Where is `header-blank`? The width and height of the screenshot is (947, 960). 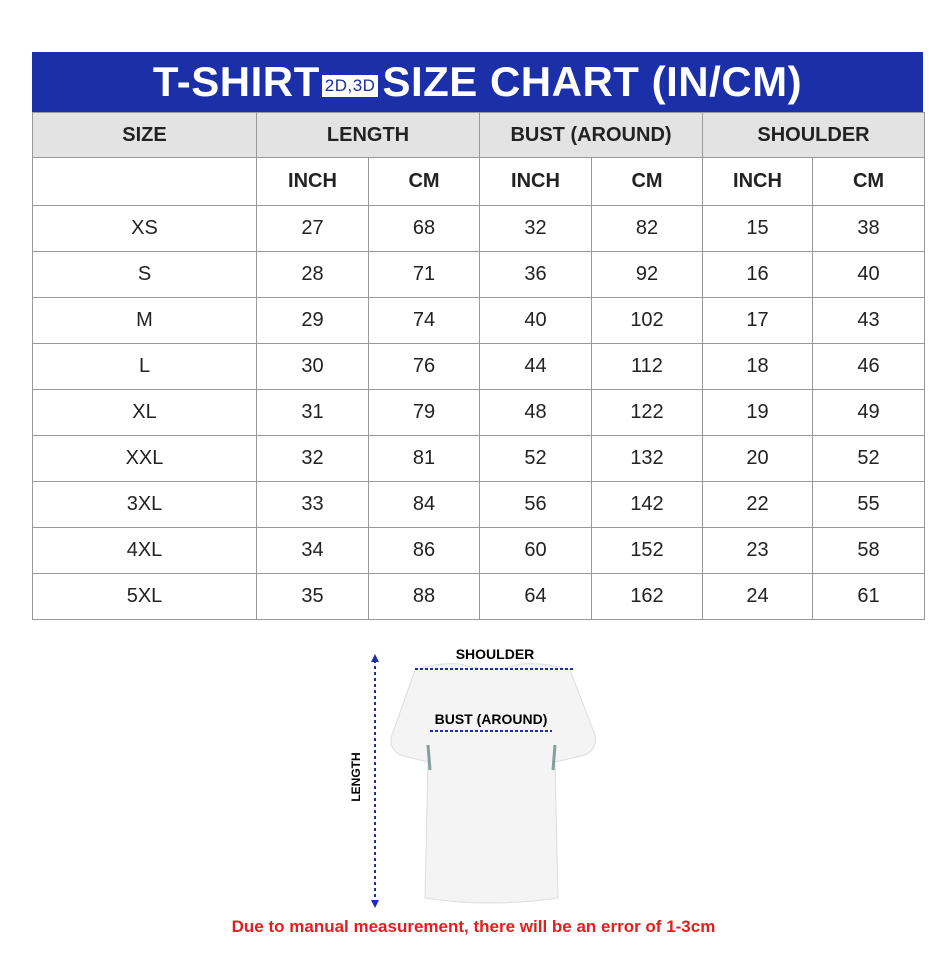
header-blank is located at coordinates (144, 181).